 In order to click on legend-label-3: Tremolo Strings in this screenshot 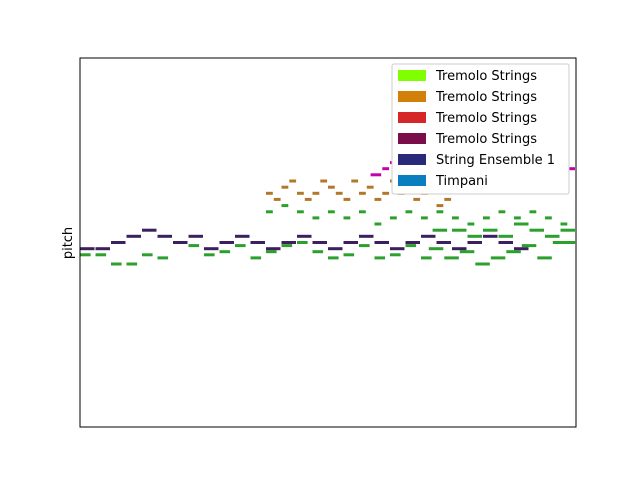, I will do `click(486, 139)`.